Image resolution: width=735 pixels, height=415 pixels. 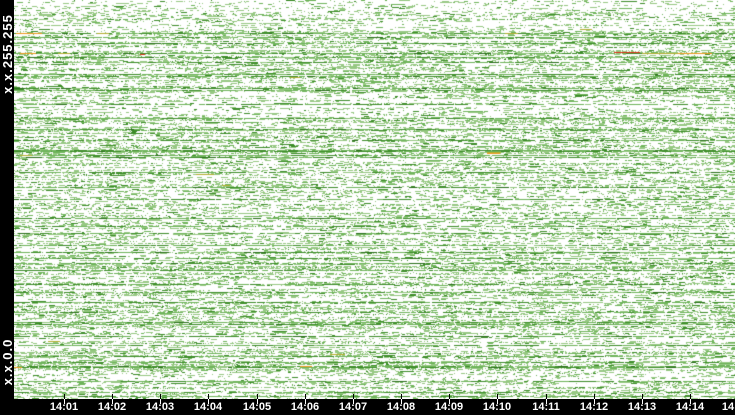 I want to click on x-tick-label: 14:02, so click(x=112, y=407).